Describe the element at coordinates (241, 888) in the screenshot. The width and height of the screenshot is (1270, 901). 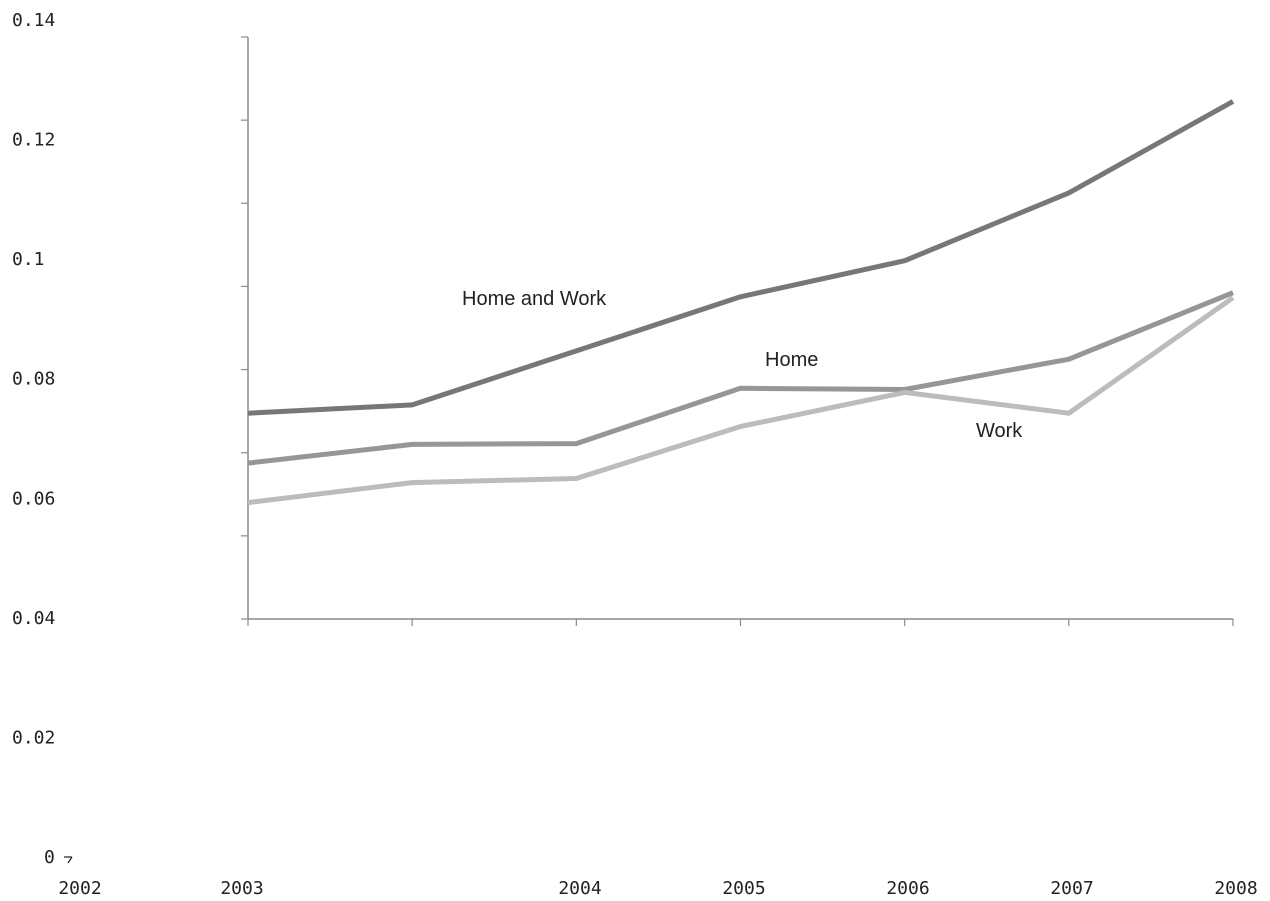
I see `x-tick-label: 2003` at that location.